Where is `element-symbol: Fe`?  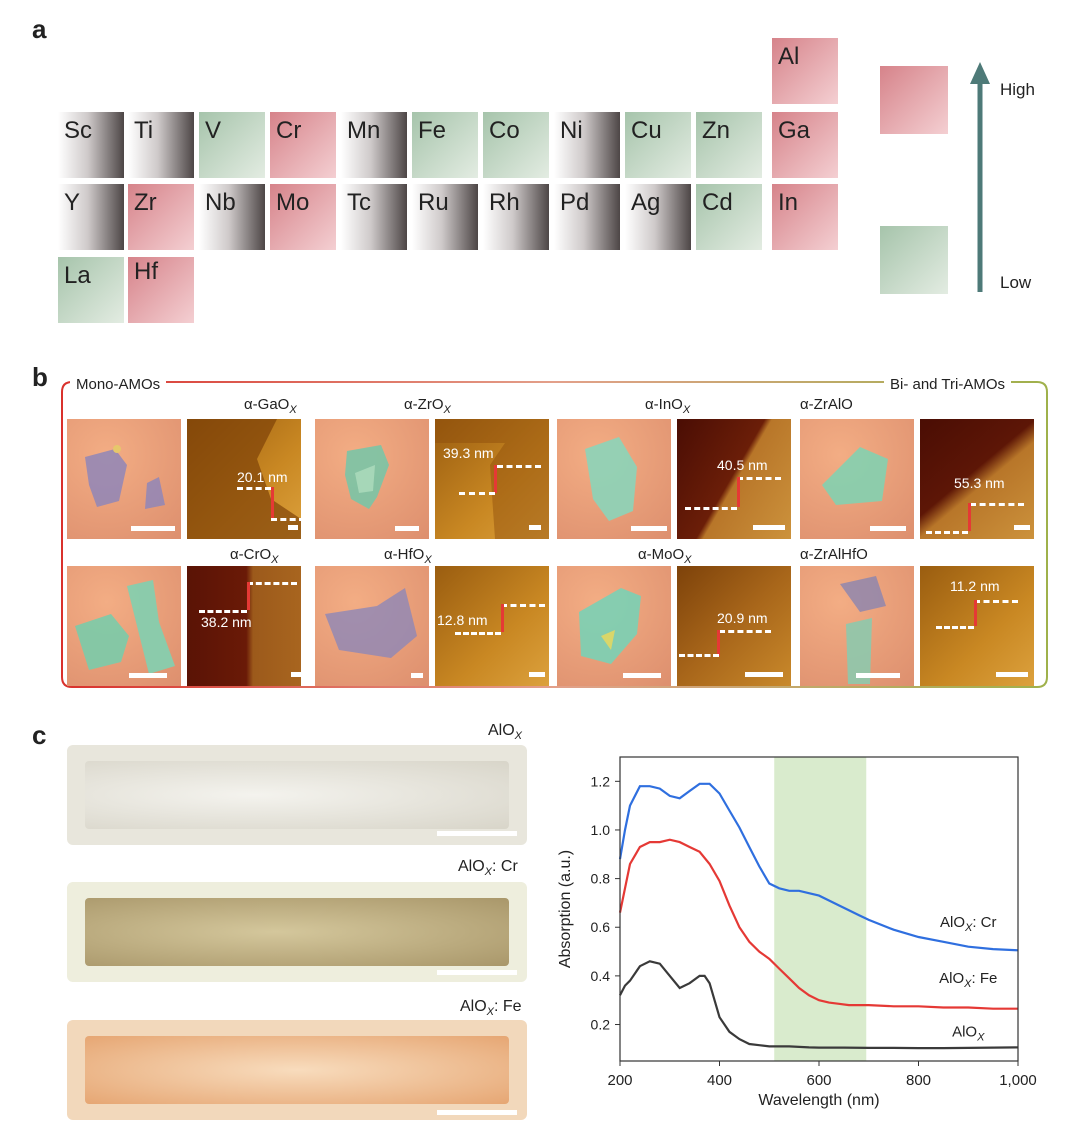
element-symbol: Fe is located at coordinates (432, 130).